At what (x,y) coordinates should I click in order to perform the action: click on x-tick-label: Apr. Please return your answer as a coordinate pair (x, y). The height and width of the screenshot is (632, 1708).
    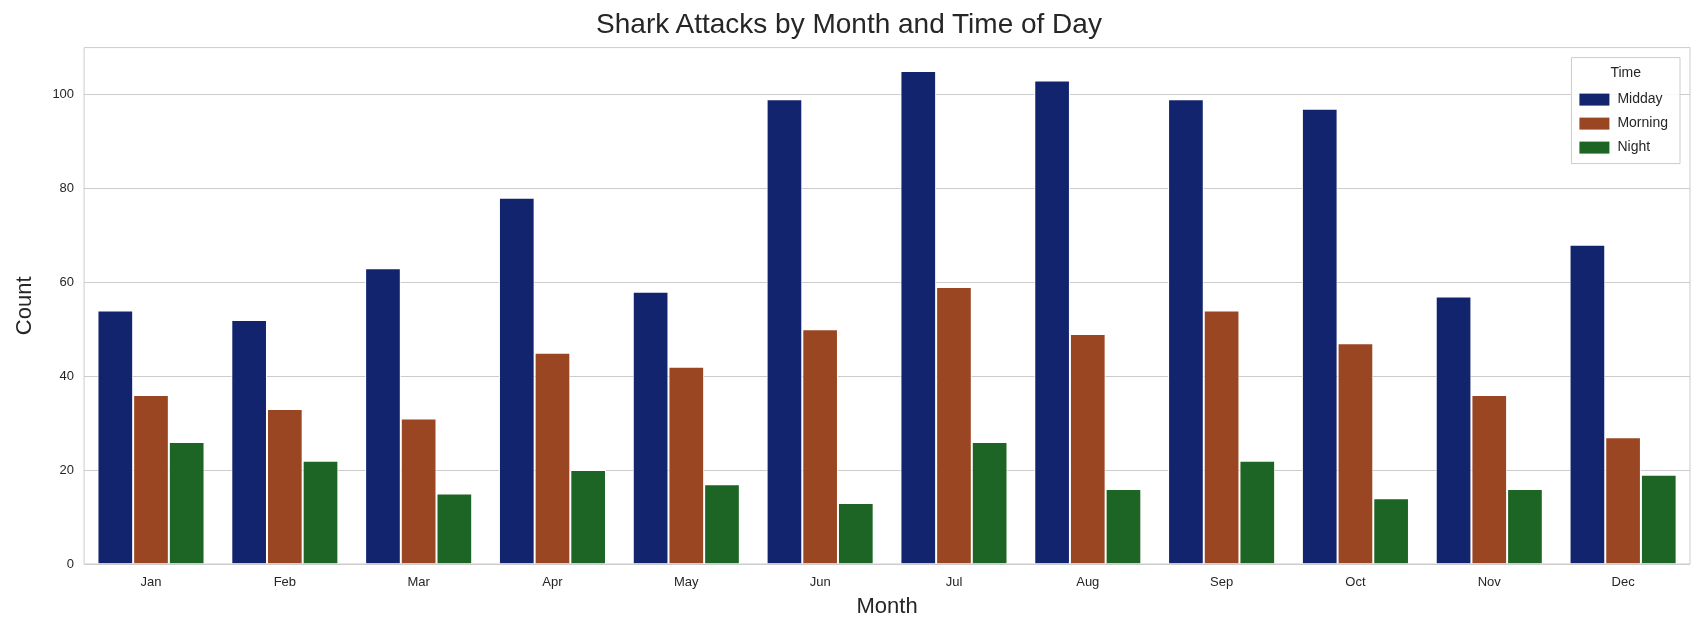
    Looking at the image, I should click on (553, 582).